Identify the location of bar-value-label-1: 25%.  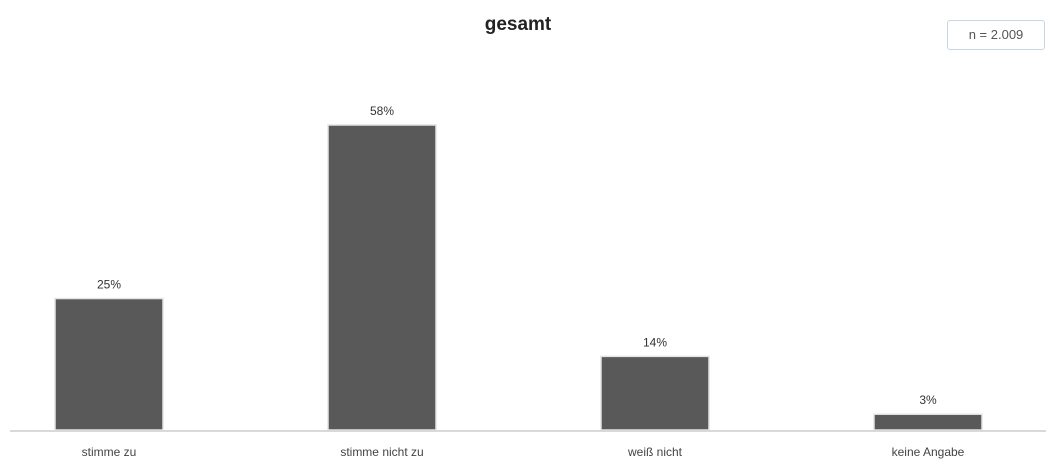
(109, 285).